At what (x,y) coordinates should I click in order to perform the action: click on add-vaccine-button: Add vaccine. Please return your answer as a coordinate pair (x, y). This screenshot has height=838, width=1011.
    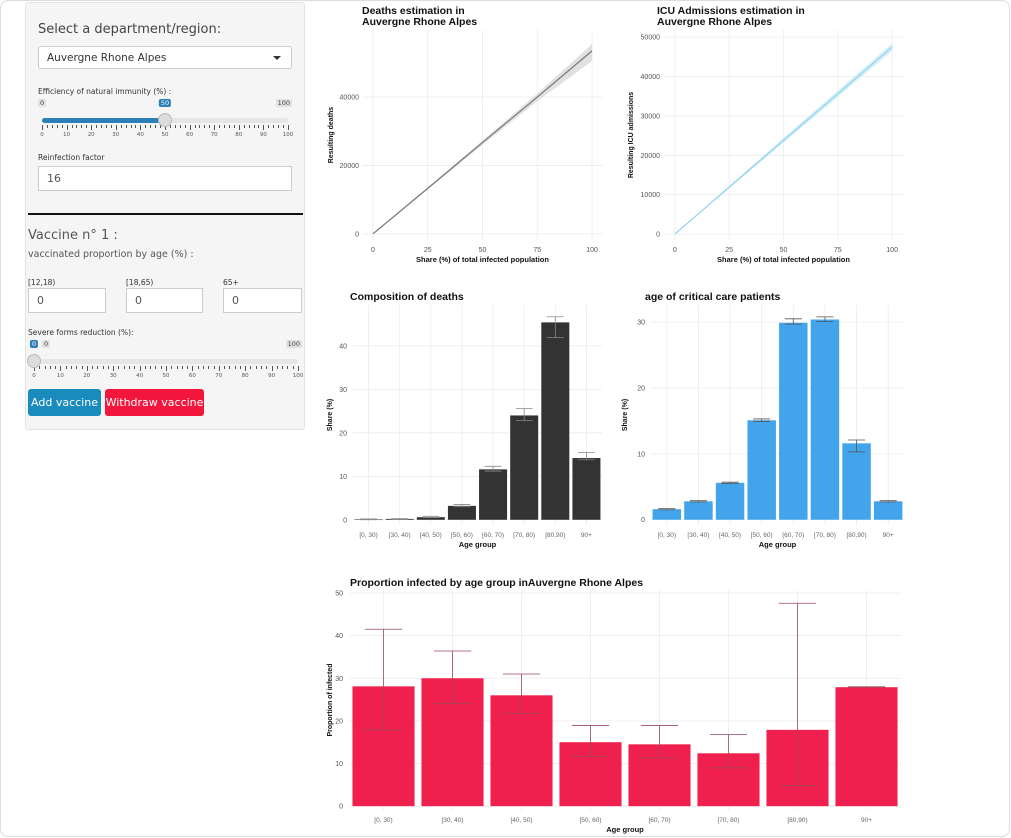
    Looking at the image, I should click on (64, 402).